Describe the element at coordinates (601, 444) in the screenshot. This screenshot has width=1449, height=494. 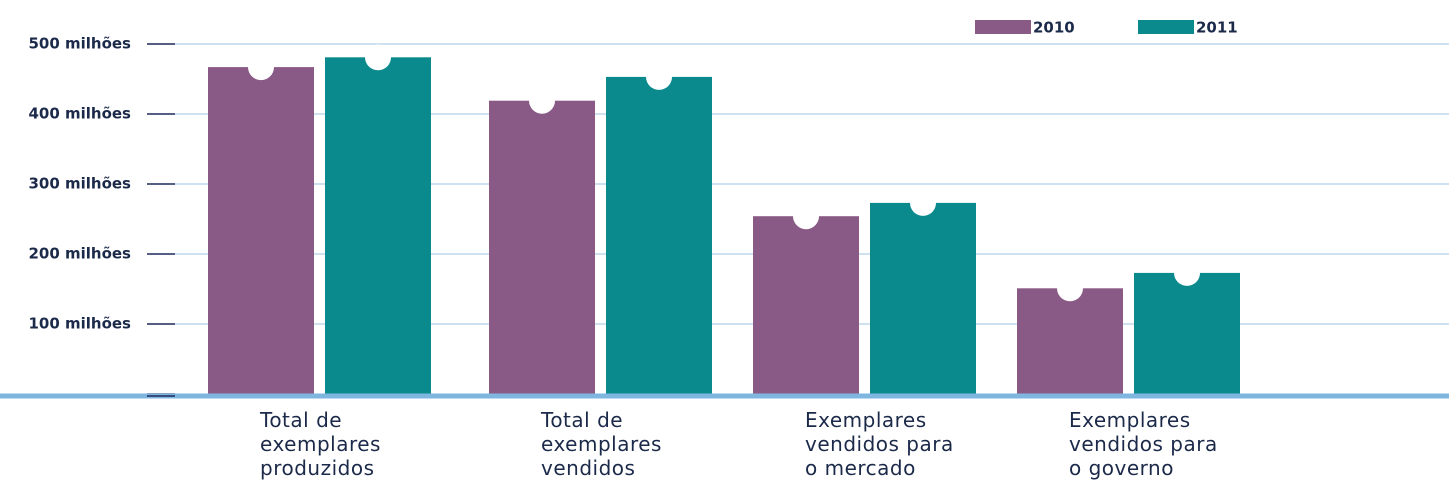
I see `x-tick-label: Total de exemplares vendidos` at that location.